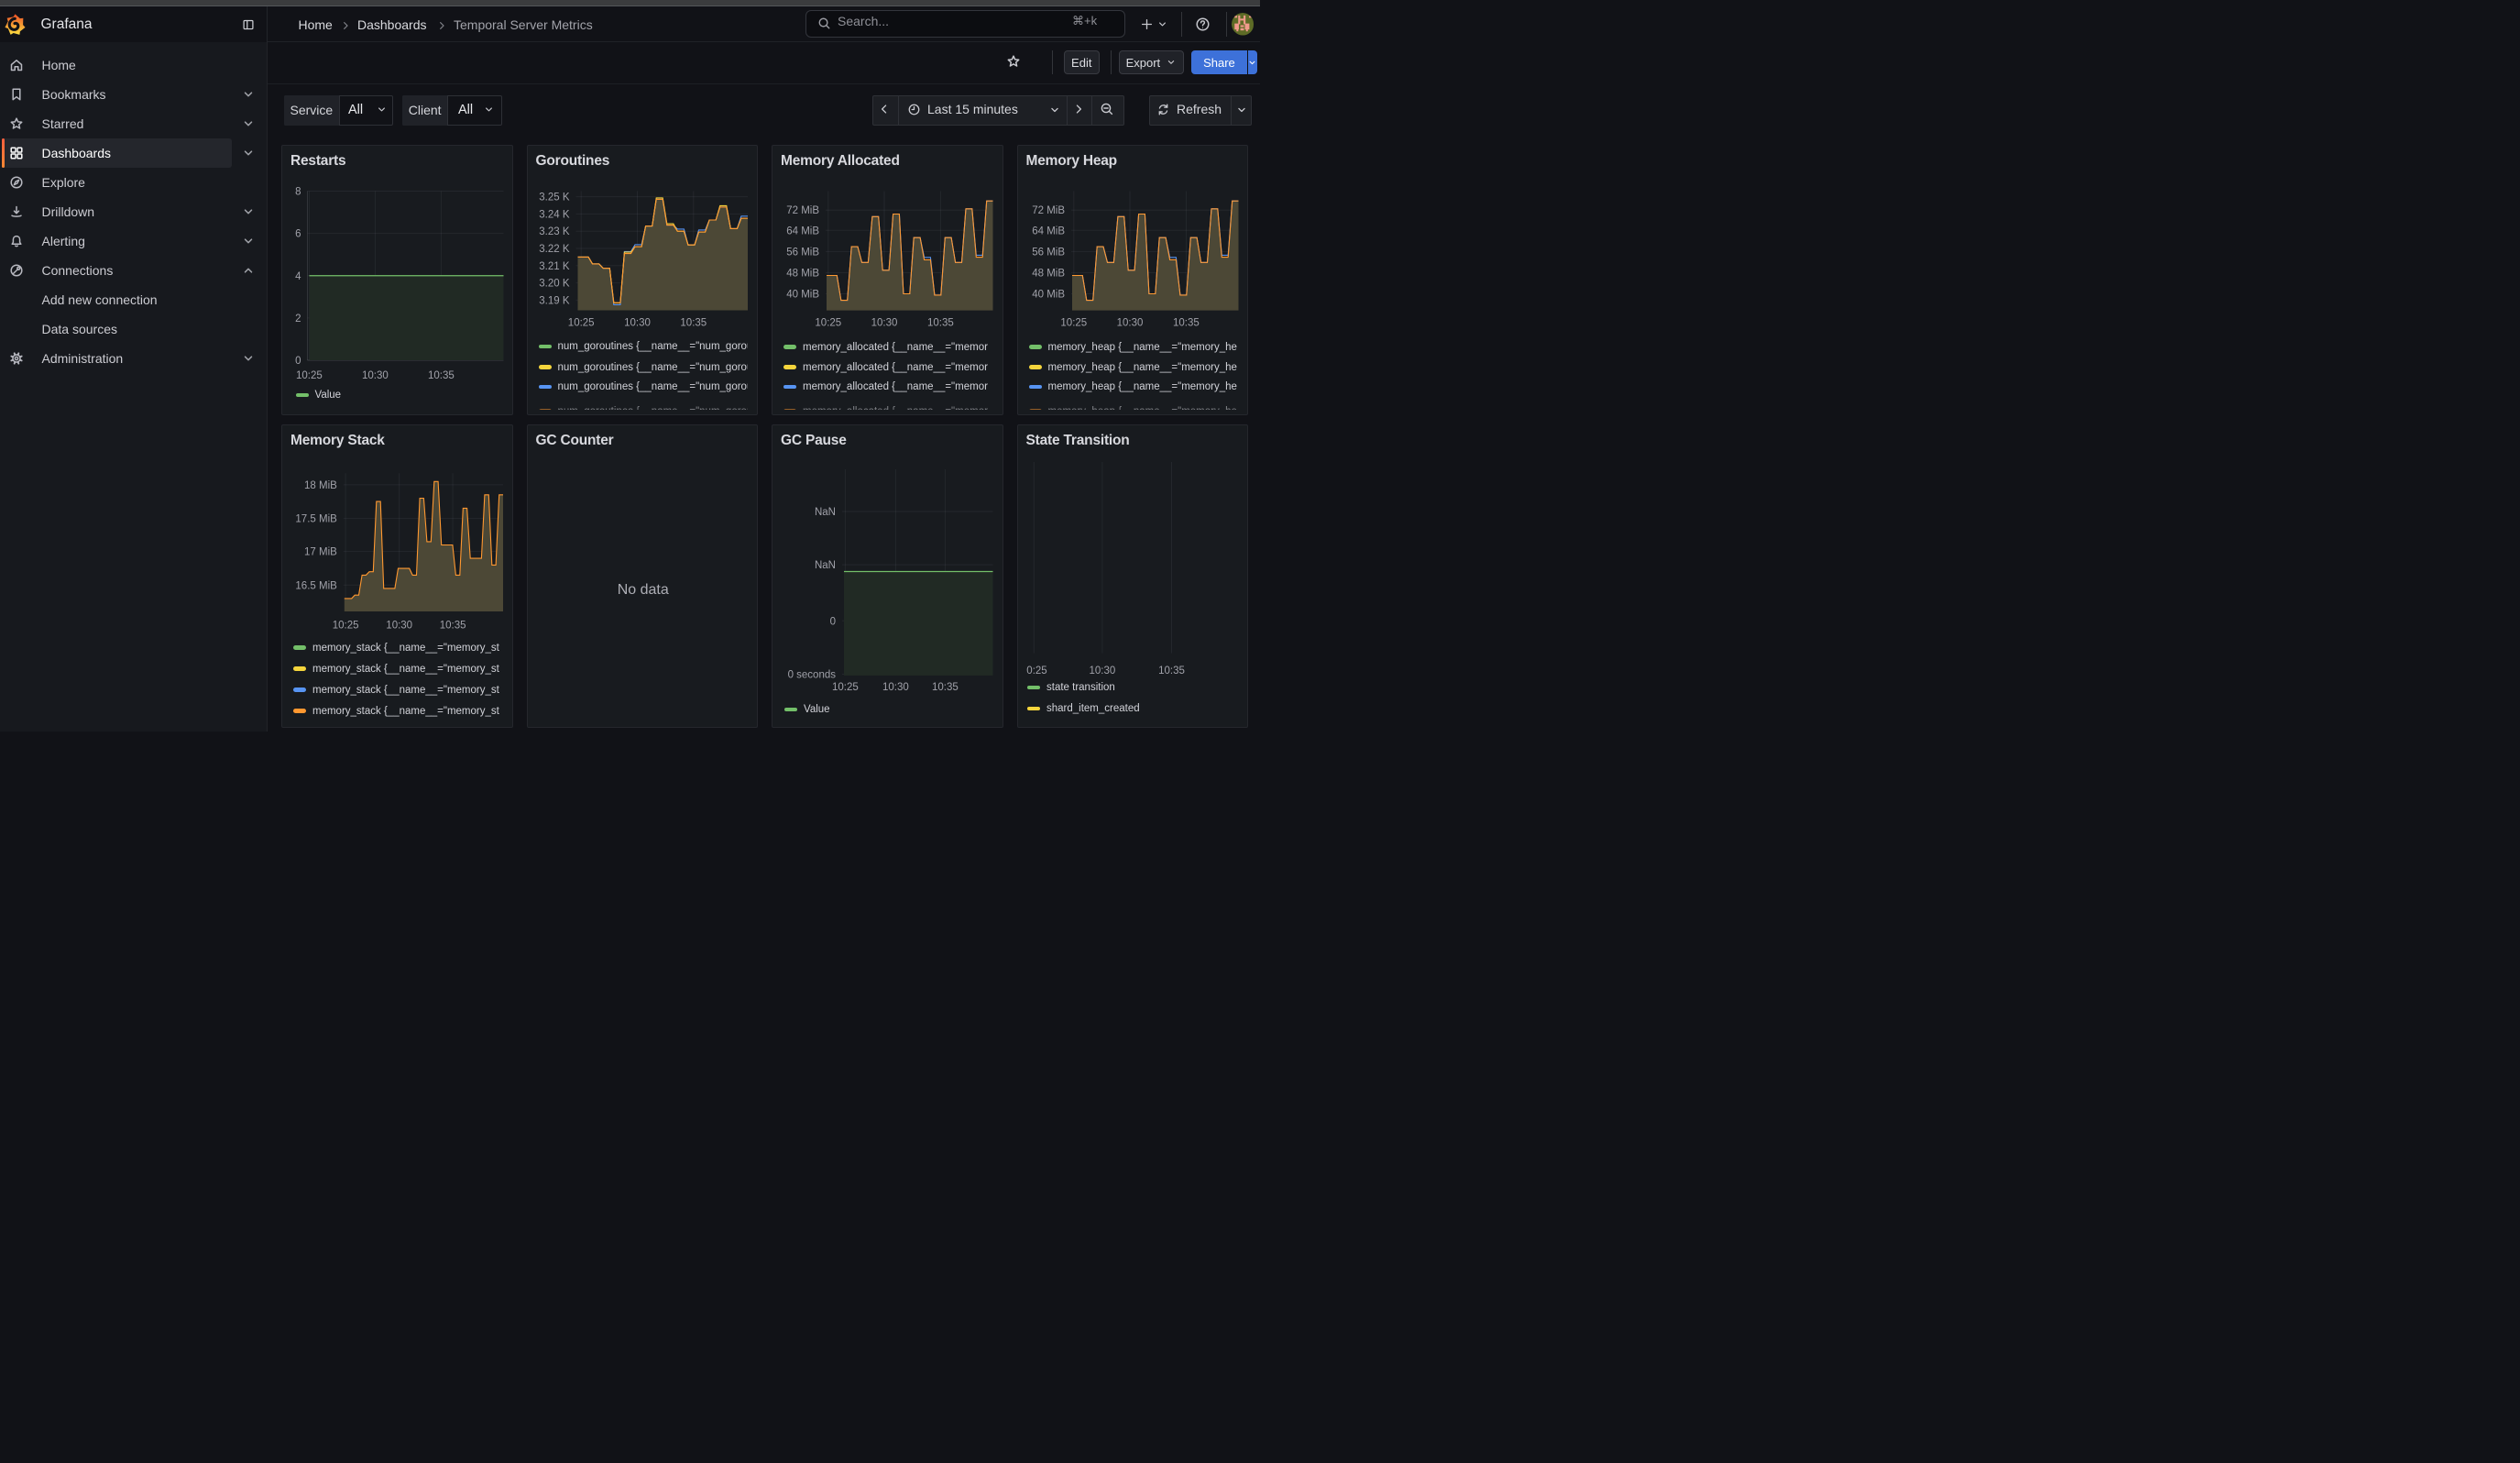 The width and height of the screenshot is (2520, 1463). What do you see at coordinates (298, 234) in the screenshot?
I see `svg-text: 6` at bounding box center [298, 234].